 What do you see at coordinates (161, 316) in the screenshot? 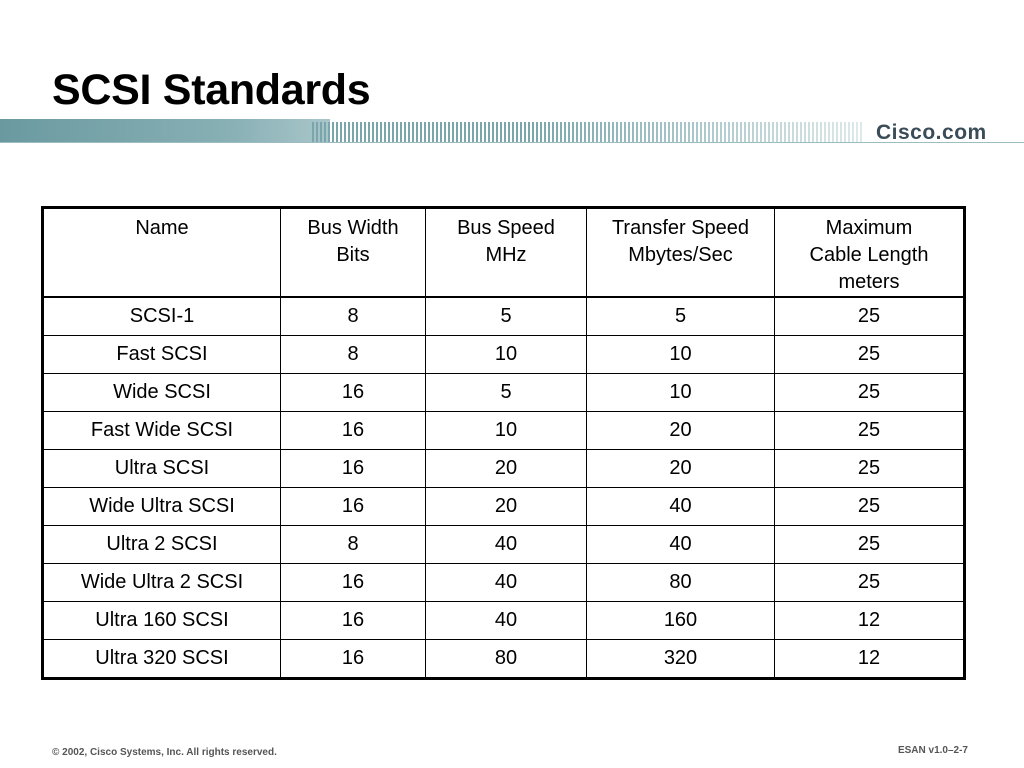
I see `cell-name: SCSI-1` at bounding box center [161, 316].